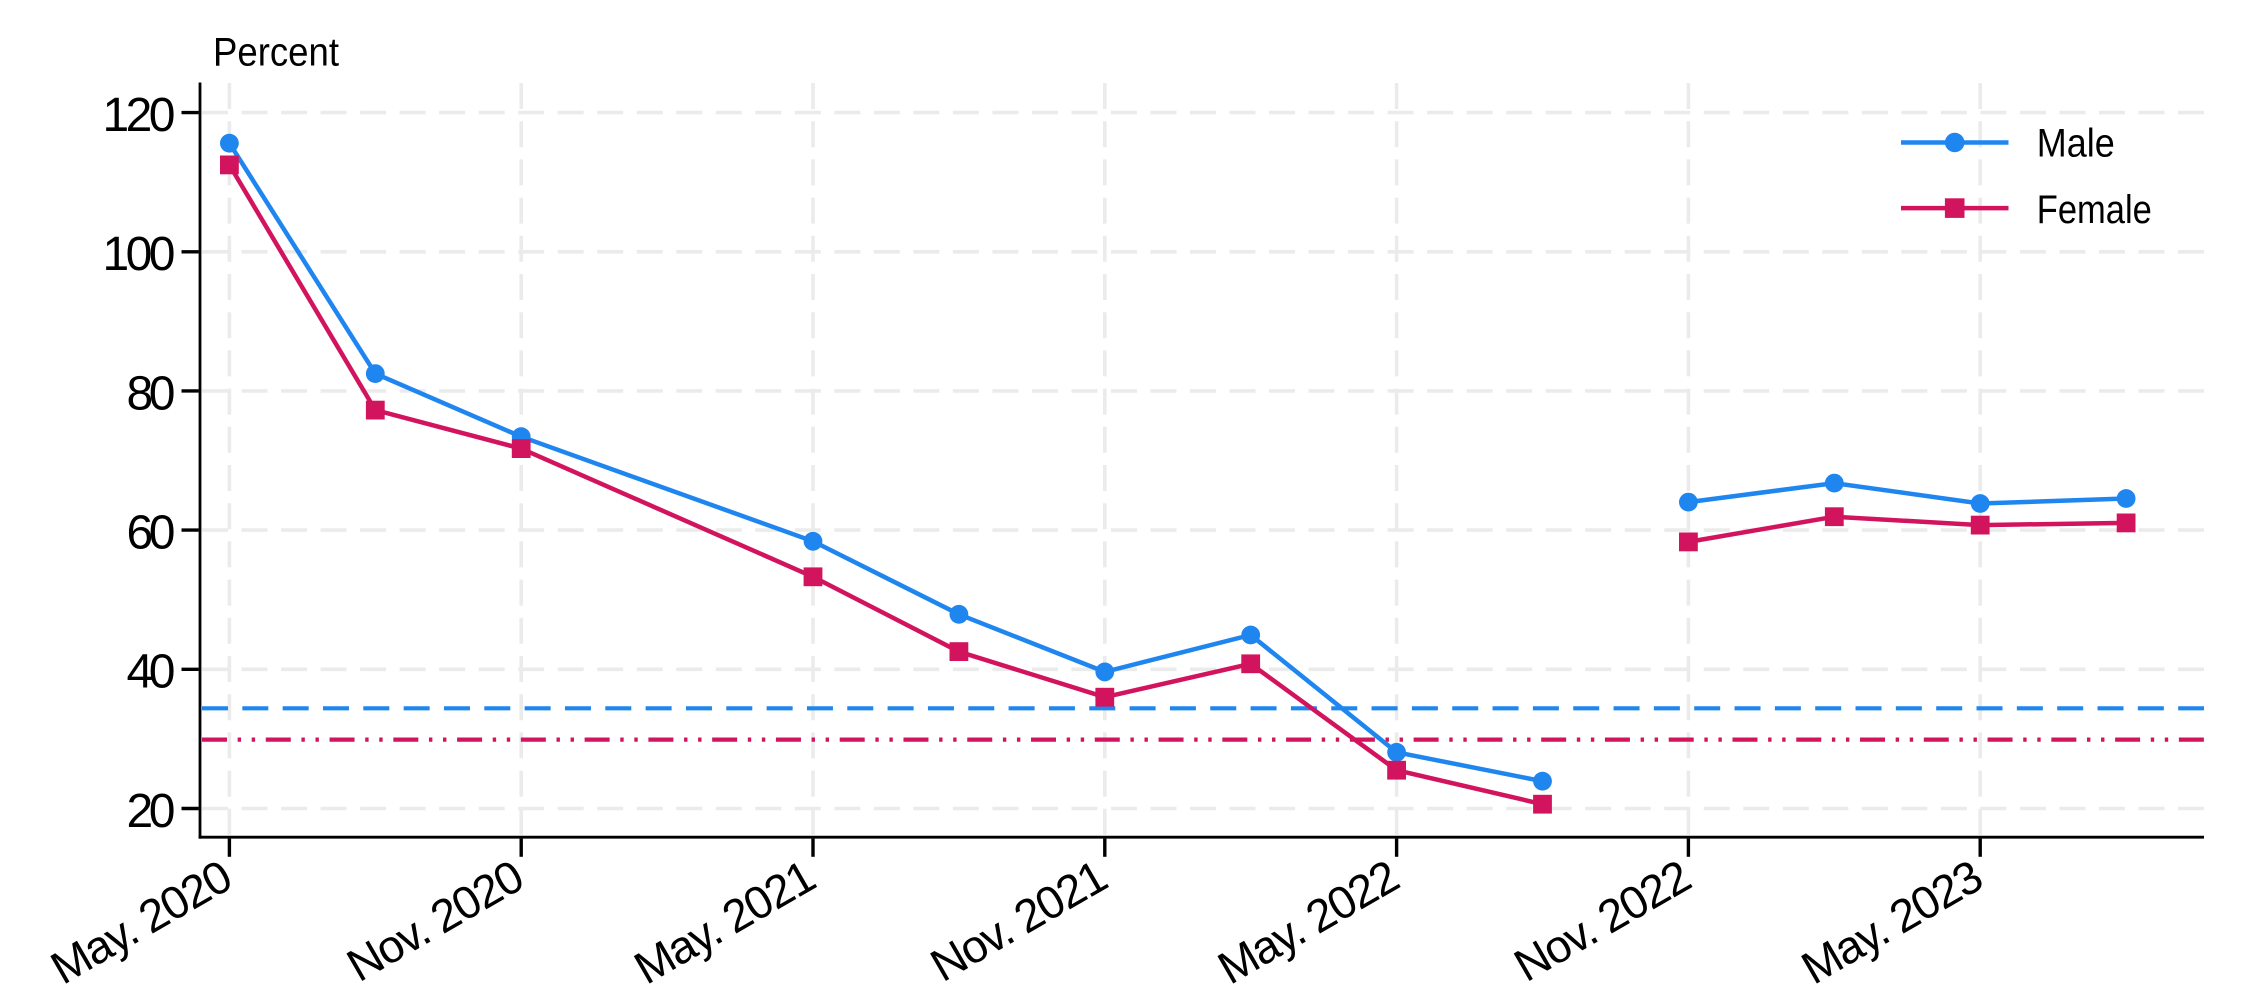 The image size is (2251, 999). I want to click on svg-text: 60, so click(151, 533).